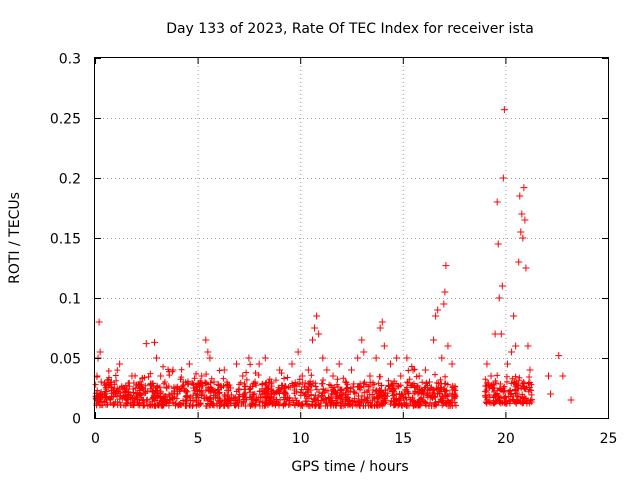 The image size is (640, 480). What do you see at coordinates (609, 439) in the screenshot?
I see `x-tick-label: 25` at bounding box center [609, 439].